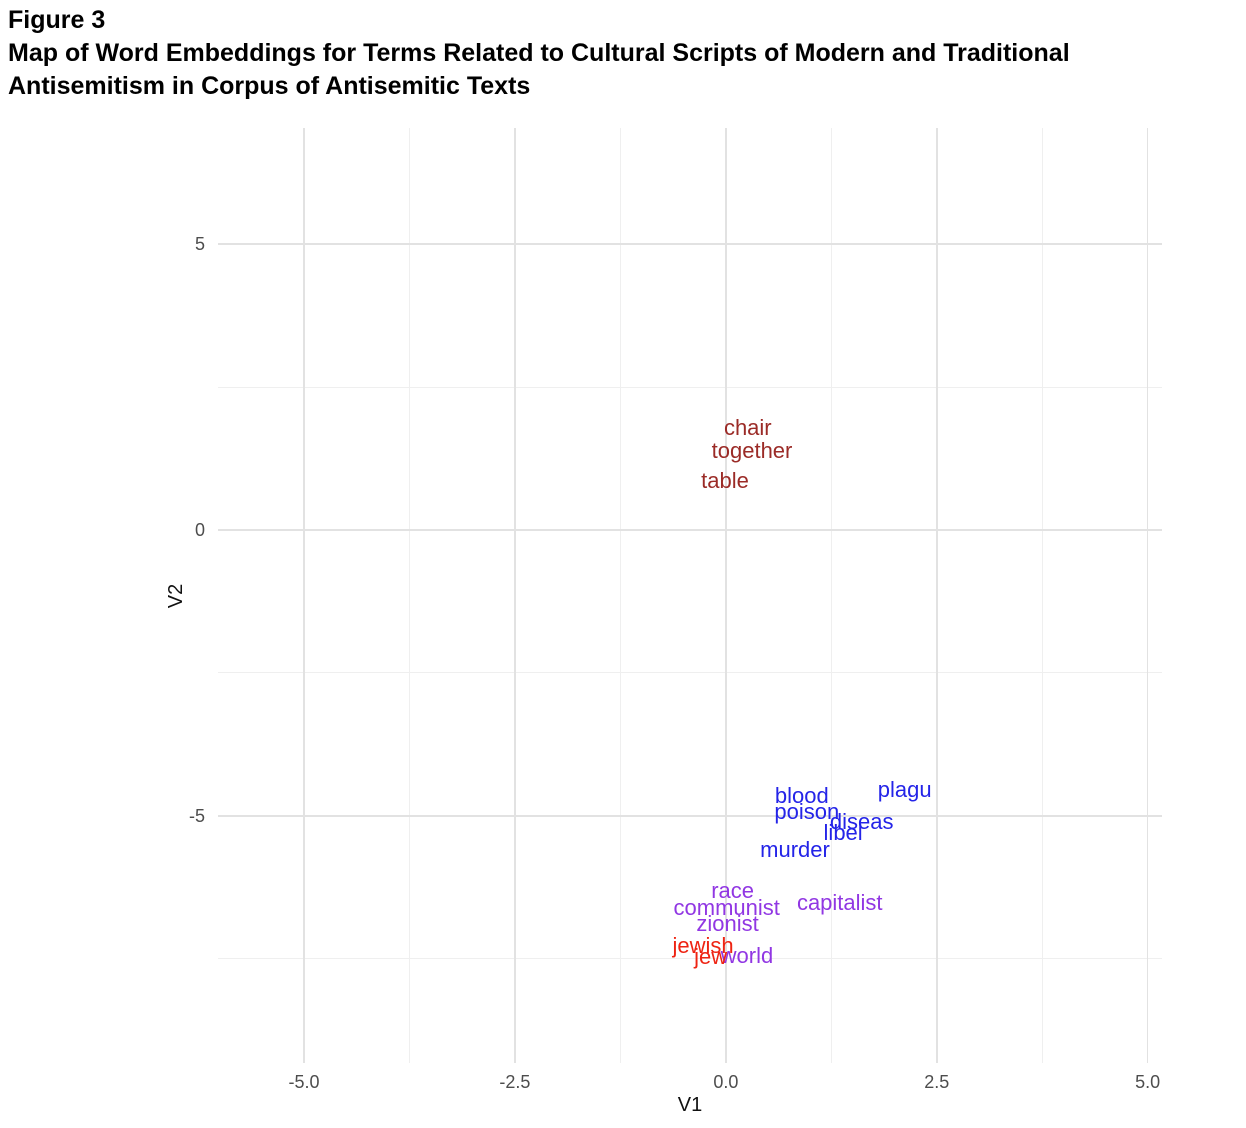 This screenshot has height=1128, width=1246. What do you see at coordinates (196, 815) in the screenshot?
I see `y-tick-label: -5` at bounding box center [196, 815].